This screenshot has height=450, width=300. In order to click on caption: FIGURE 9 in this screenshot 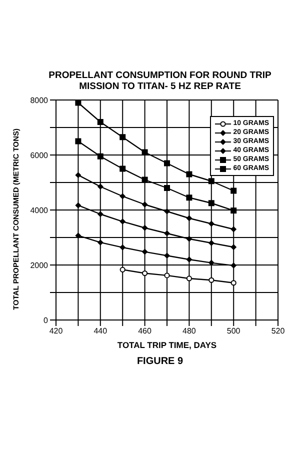, I will do `click(160, 361)`.